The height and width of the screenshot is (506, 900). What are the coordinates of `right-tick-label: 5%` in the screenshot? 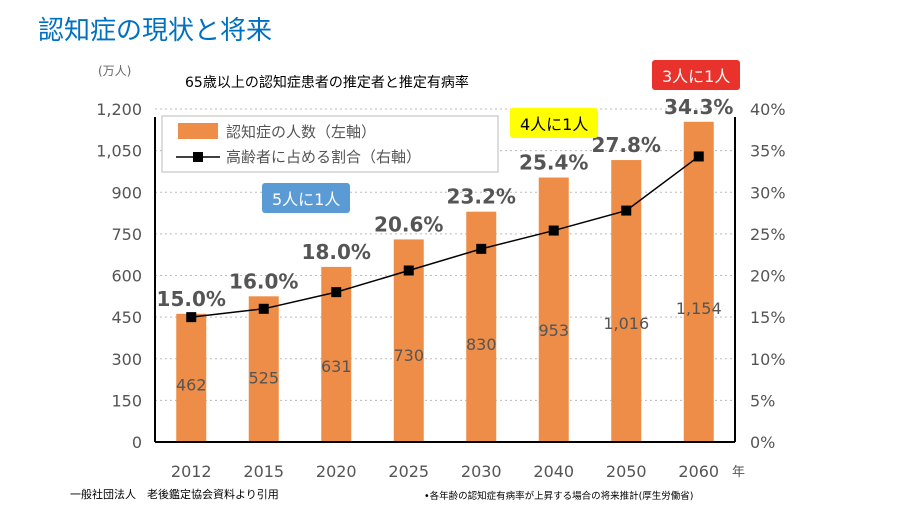 It's located at (762, 400).